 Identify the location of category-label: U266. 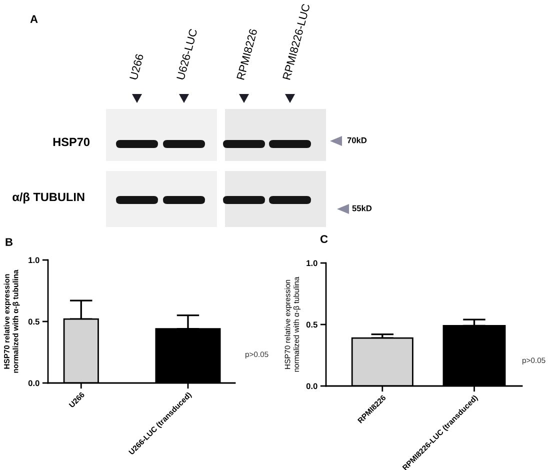
(137, 67).